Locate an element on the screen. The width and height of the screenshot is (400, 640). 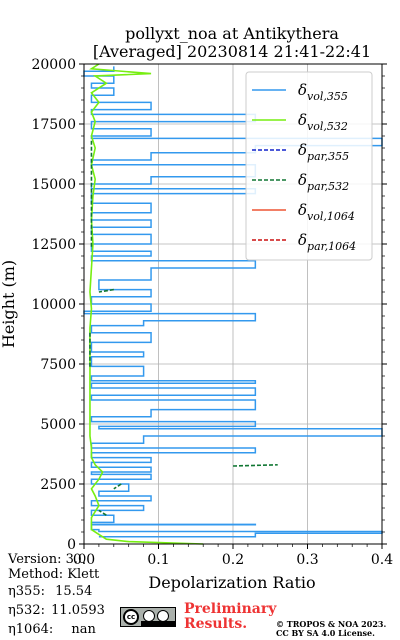
eta355-value: 15.54 is located at coordinates (74, 591).